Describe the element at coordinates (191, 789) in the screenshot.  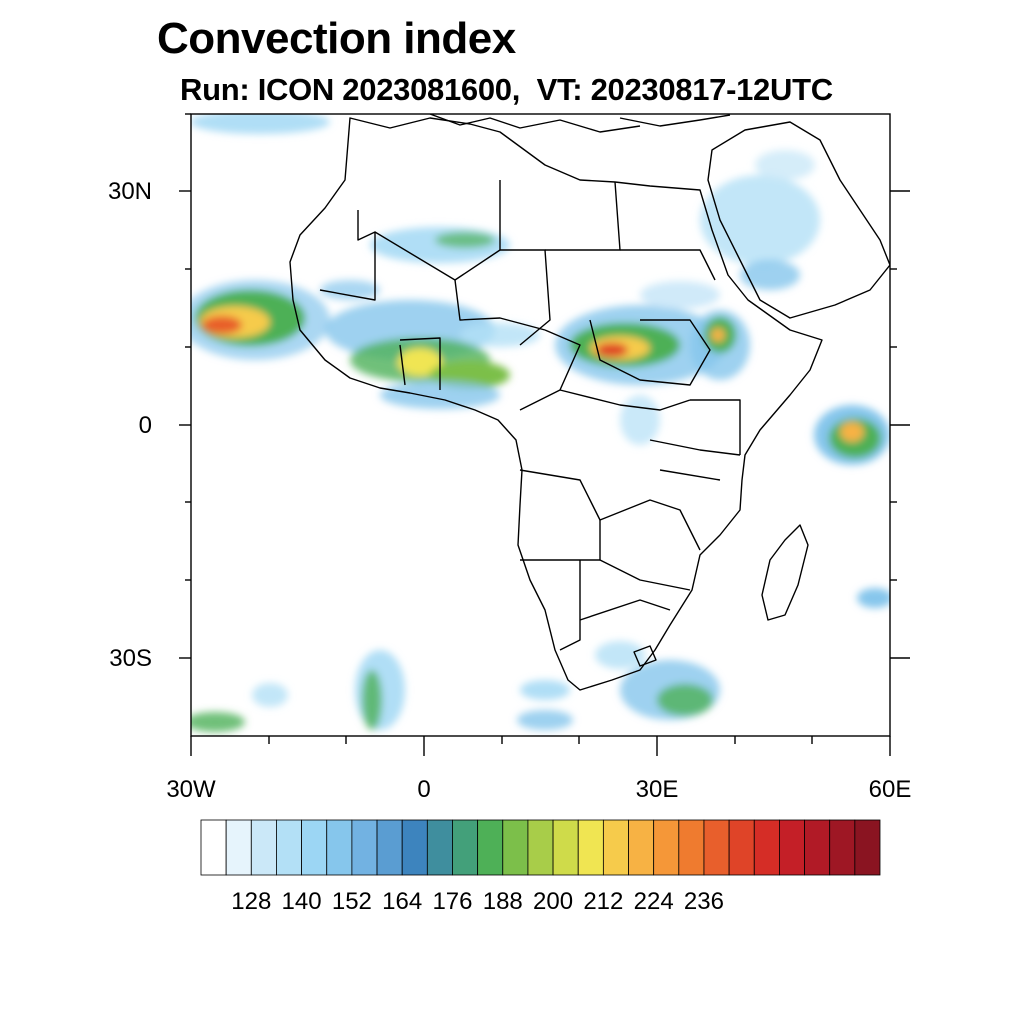
I see `lon-label-30w: 30W` at that location.